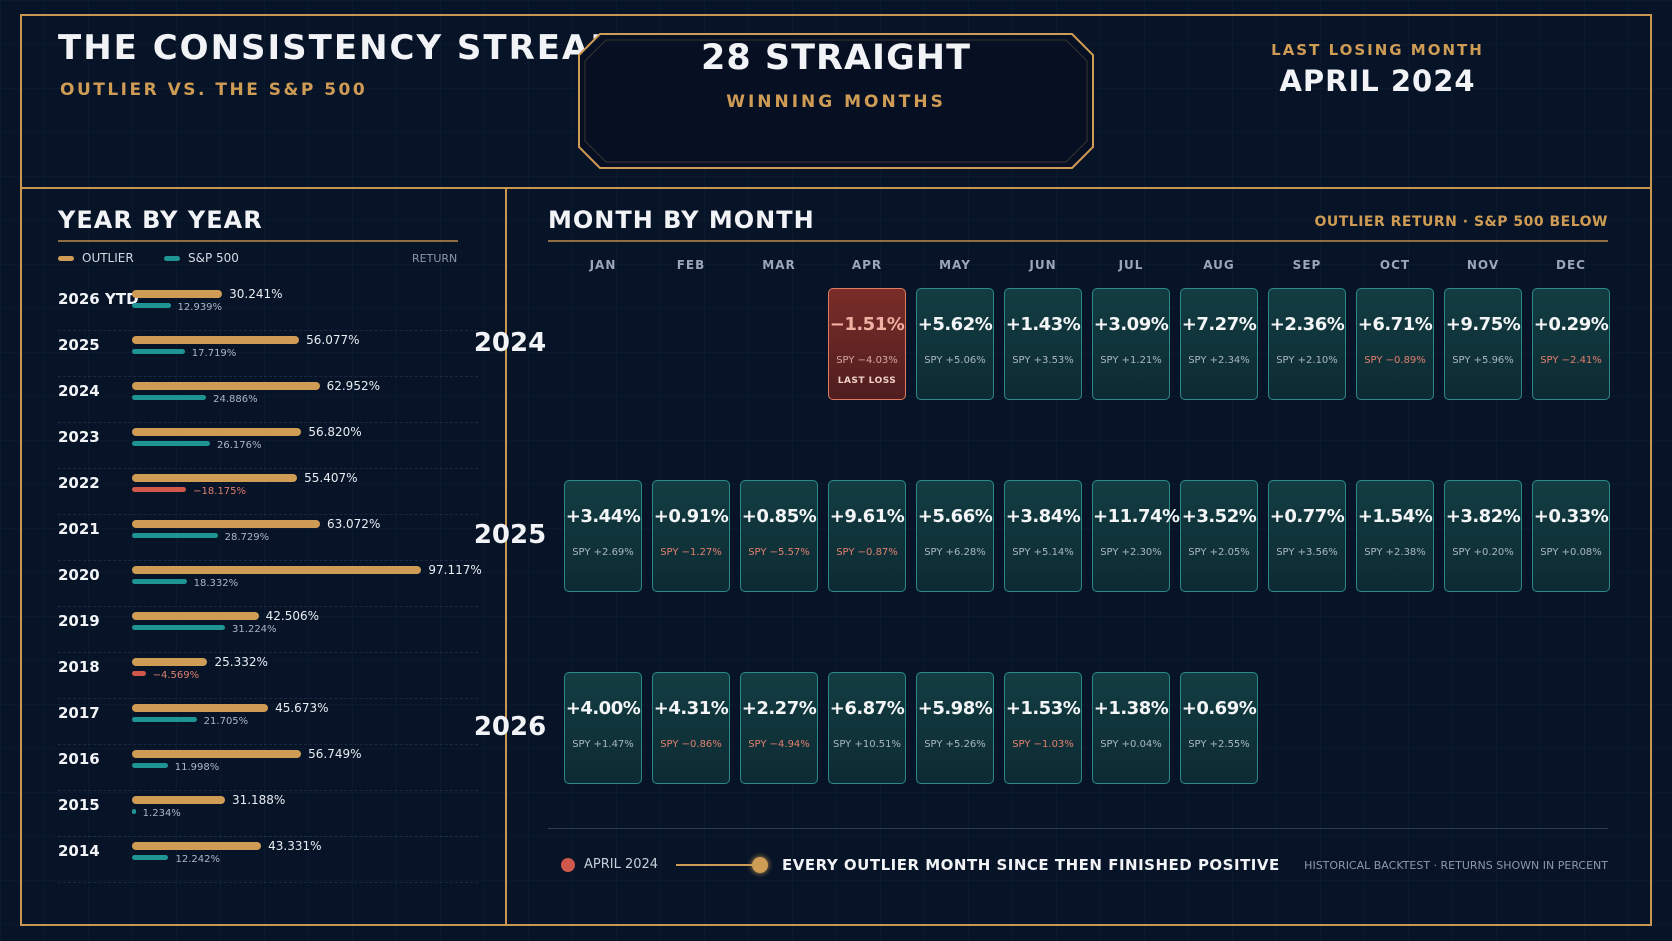 The width and height of the screenshot is (1672, 941). I want to click on year-row: 2018 25.332% −4.569%, so click(268, 675).